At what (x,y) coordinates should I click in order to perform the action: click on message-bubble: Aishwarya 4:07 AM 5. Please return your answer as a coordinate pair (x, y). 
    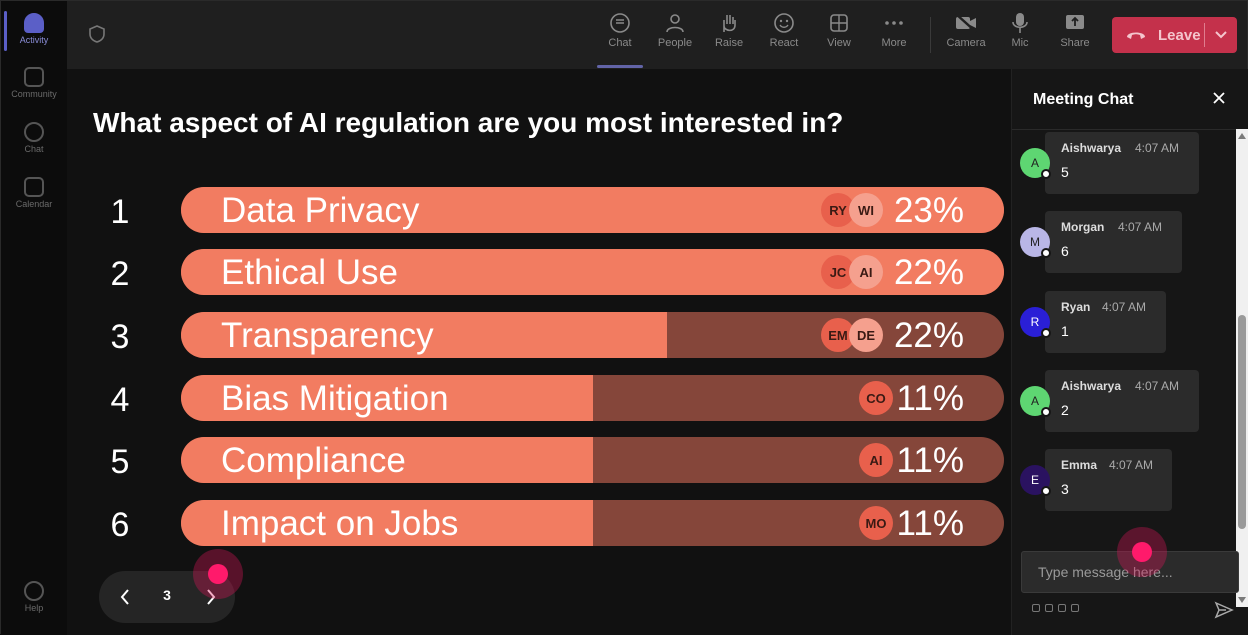
    Looking at the image, I should click on (1122, 163).